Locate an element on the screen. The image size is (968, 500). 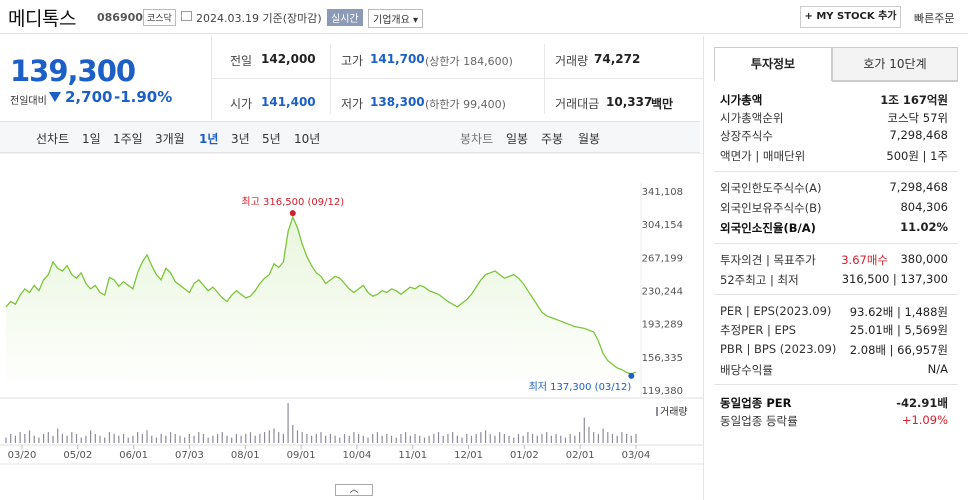
period-1w: 1주일 is located at coordinates (128, 139).